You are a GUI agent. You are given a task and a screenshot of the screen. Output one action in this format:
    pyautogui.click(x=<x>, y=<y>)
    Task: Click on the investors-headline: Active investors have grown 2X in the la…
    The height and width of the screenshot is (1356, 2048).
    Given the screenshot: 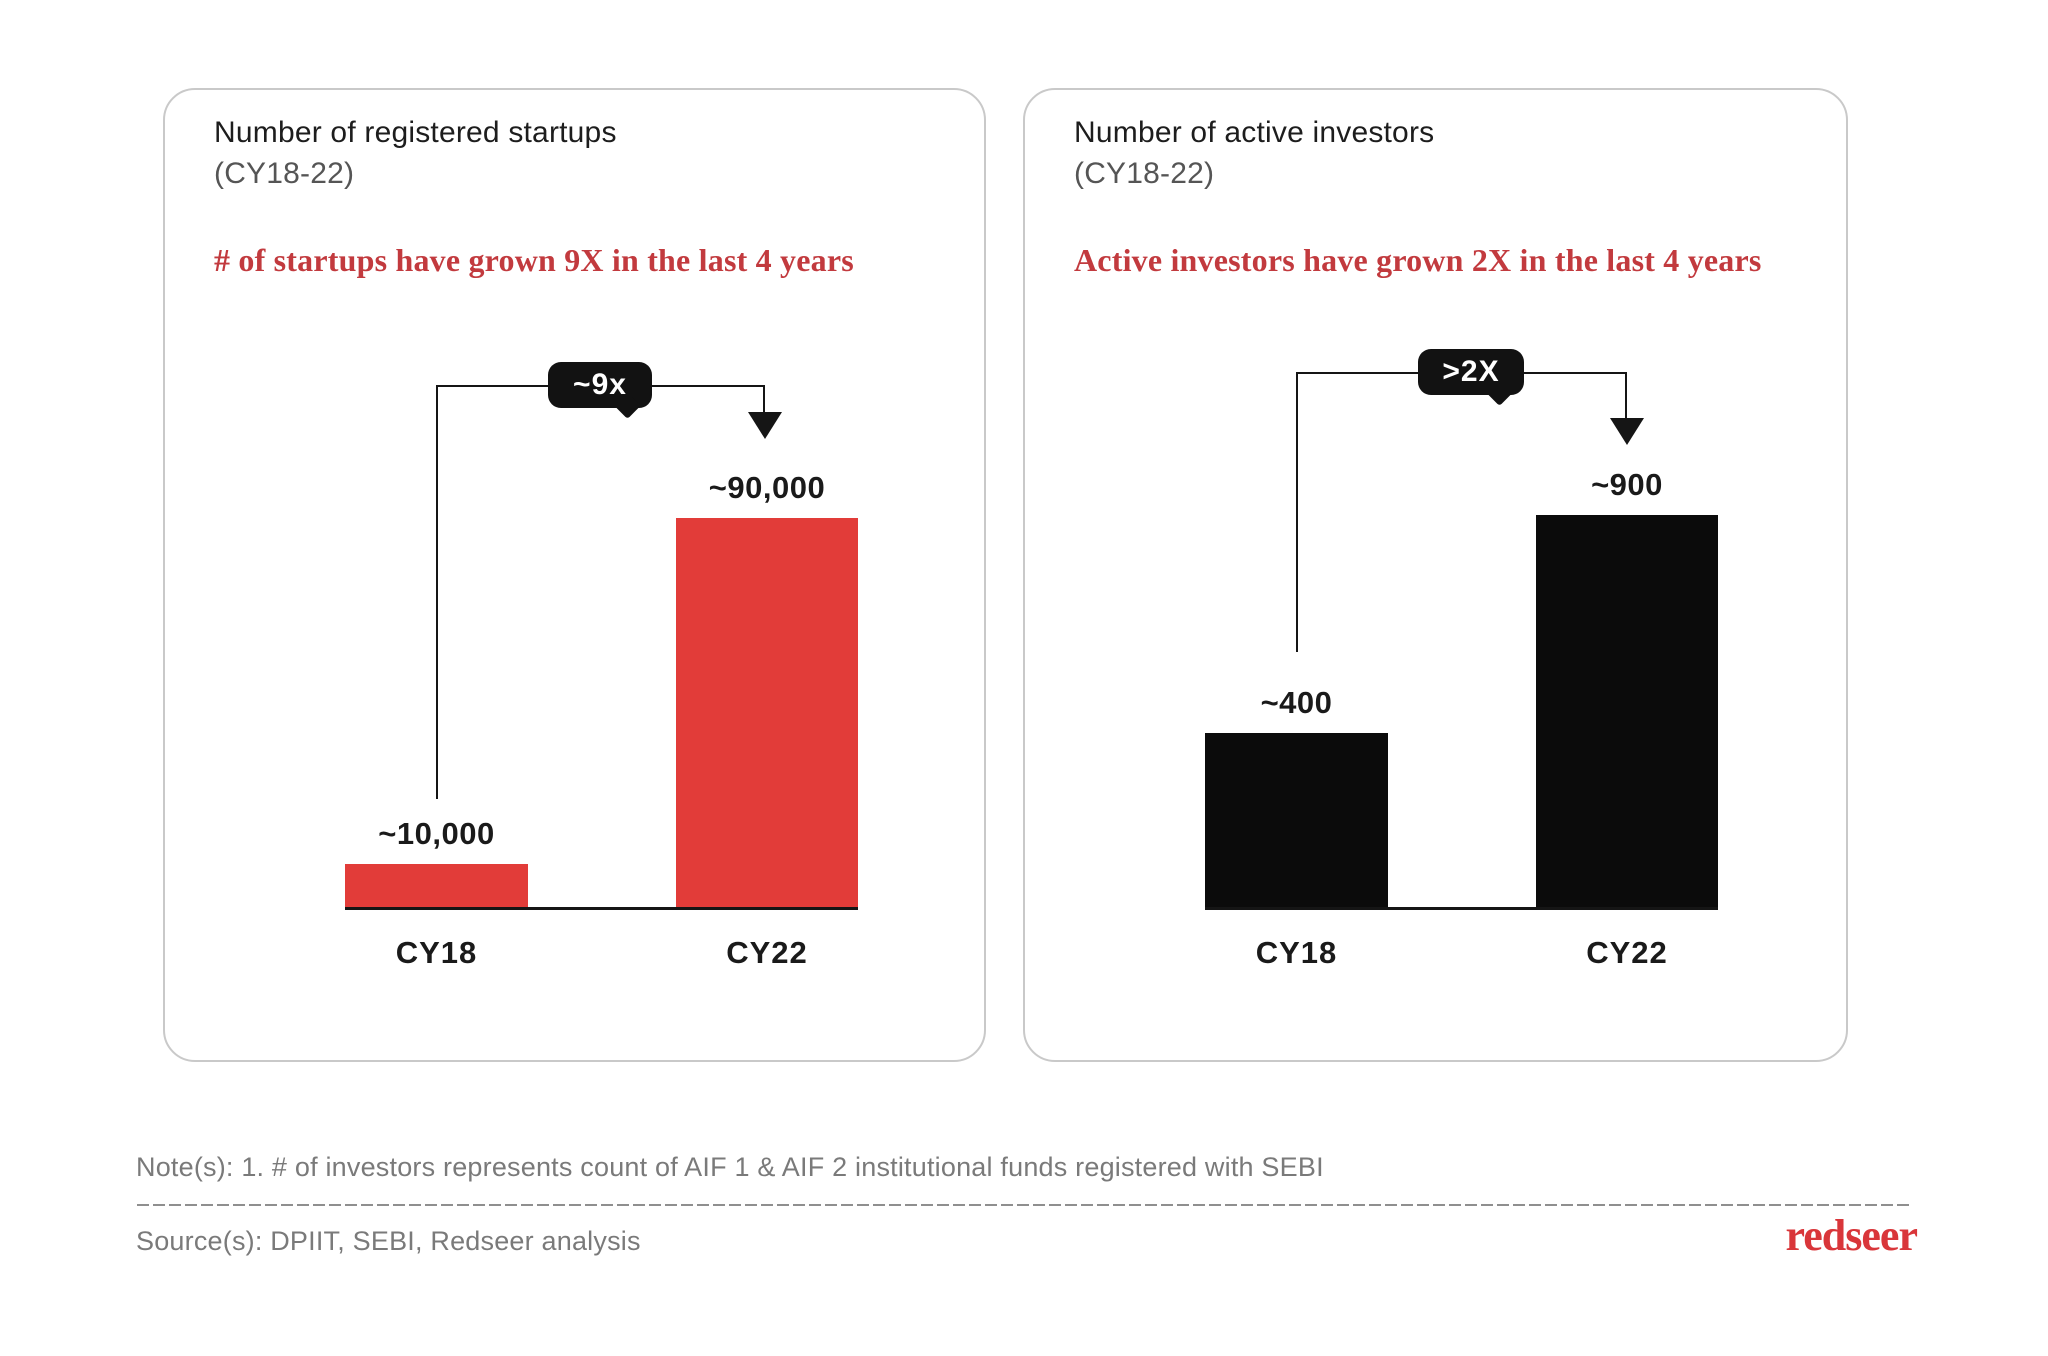 What is the action you would take?
    pyautogui.click(x=1418, y=260)
    